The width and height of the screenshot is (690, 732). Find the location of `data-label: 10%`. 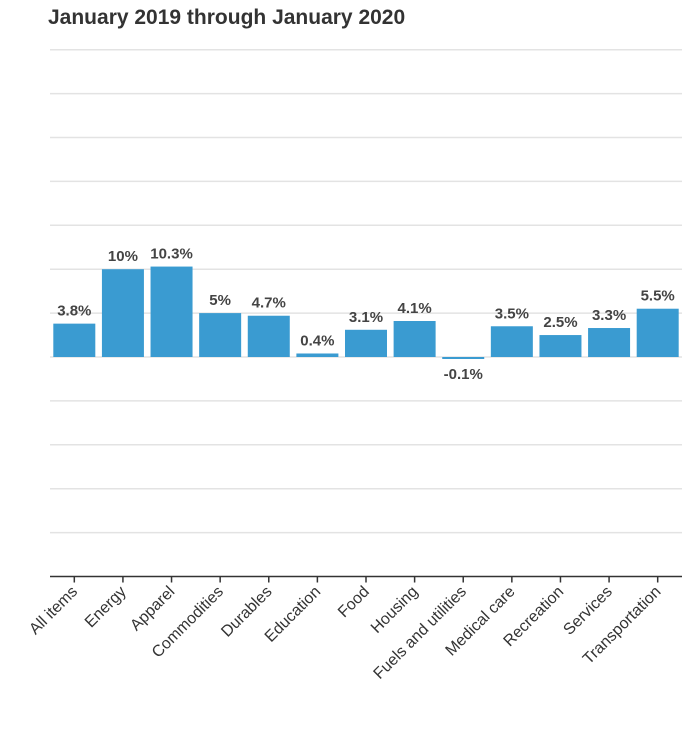

data-label: 10% is located at coordinates (123, 256).